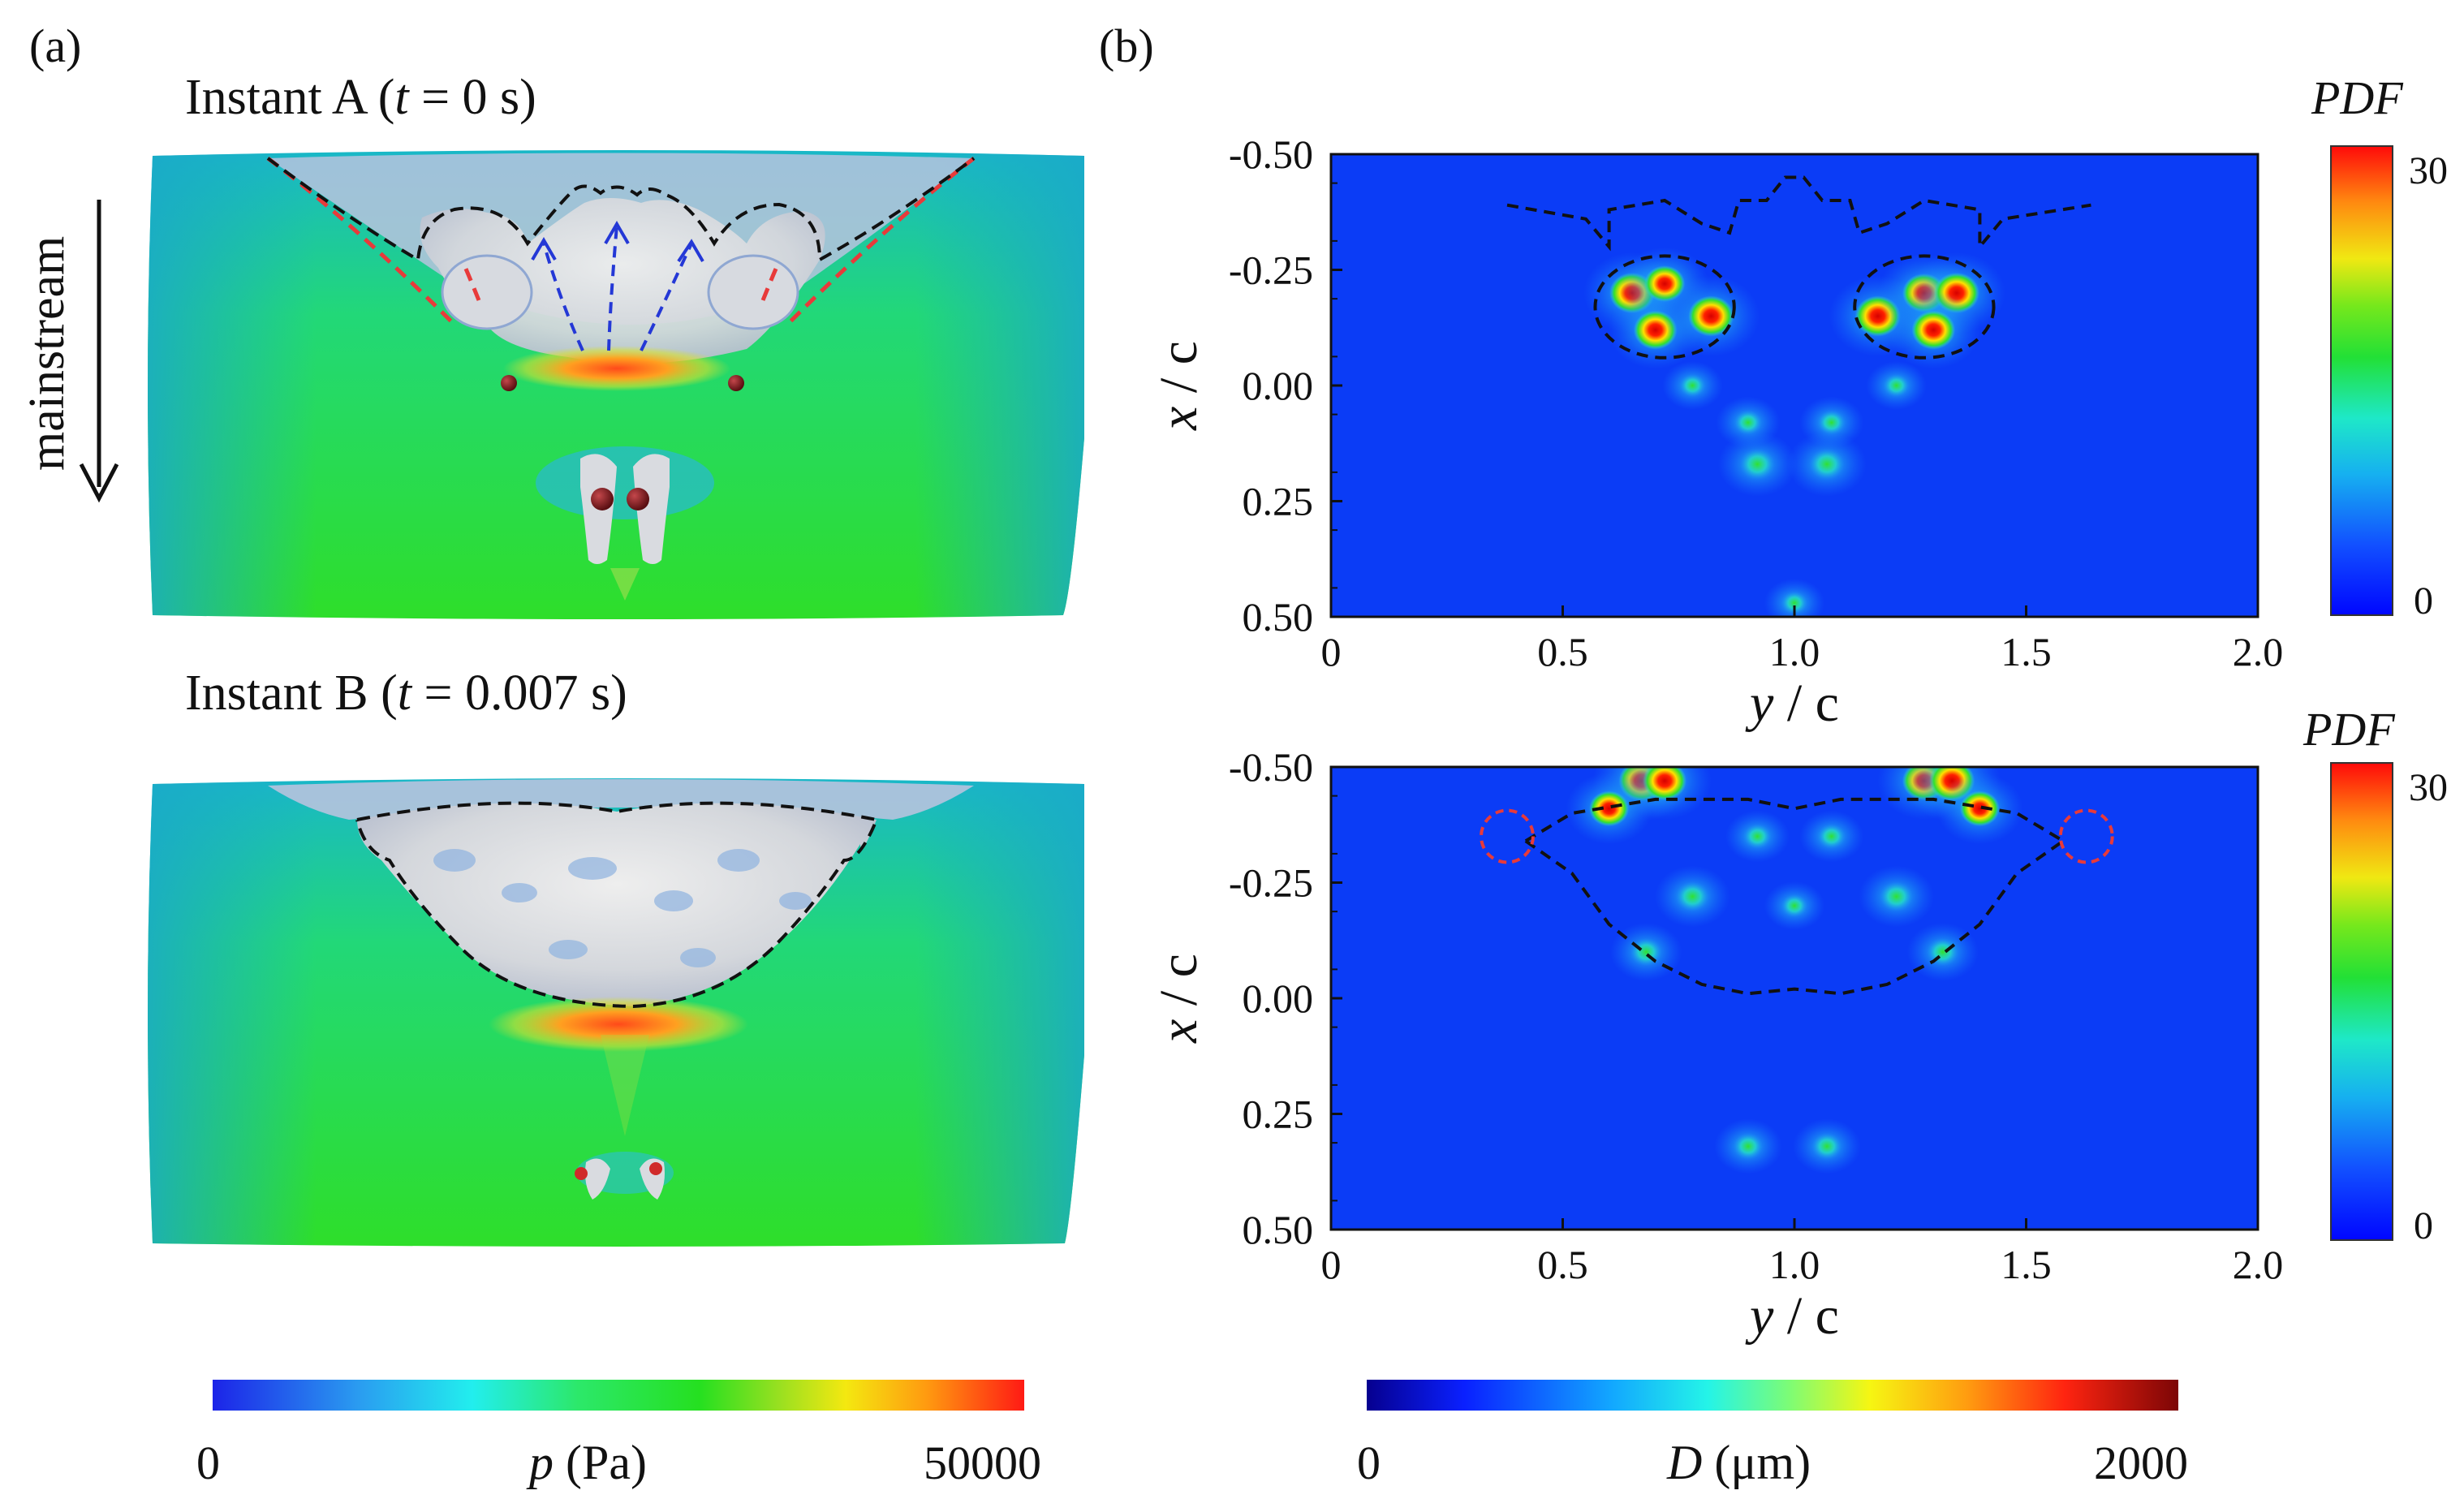 The height and width of the screenshot is (1512, 2464). I want to click on pdf-colorbar-bottom-max: 30, so click(2429, 787).